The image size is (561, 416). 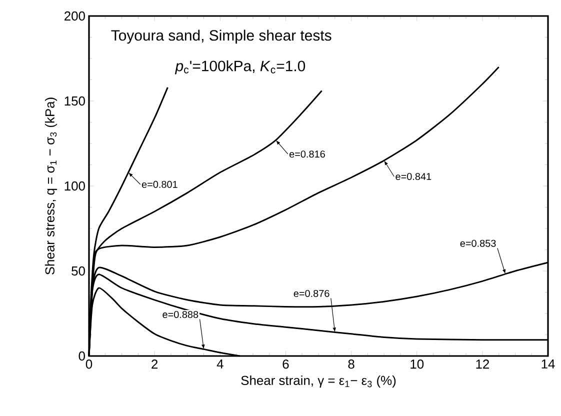 I want to click on x-tick-label: 4, so click(x=220, y=364).